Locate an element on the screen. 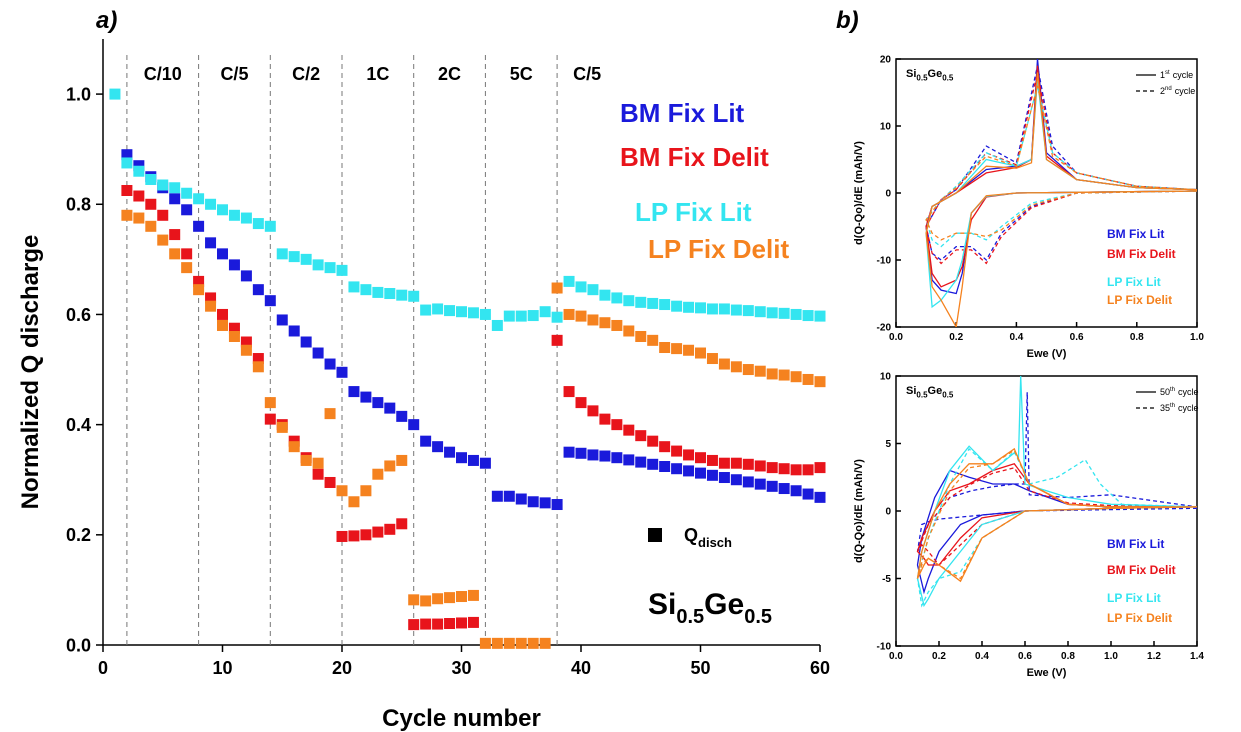  x-tick-label: 30 is located at coordinates (461, 668).